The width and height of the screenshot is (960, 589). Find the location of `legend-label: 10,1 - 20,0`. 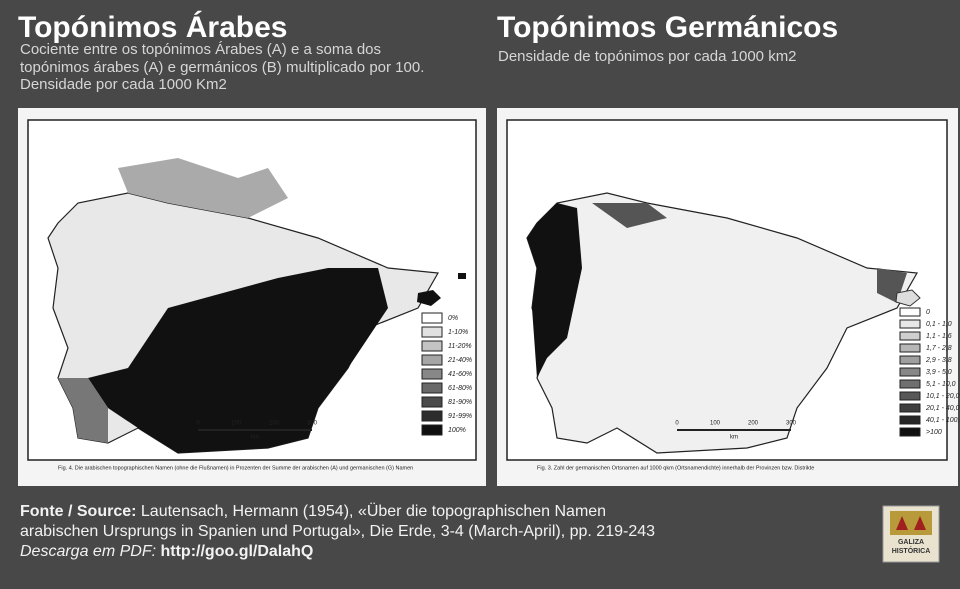

legend-label: 10,1 - 20,0 is located at coordinates (943, 396).